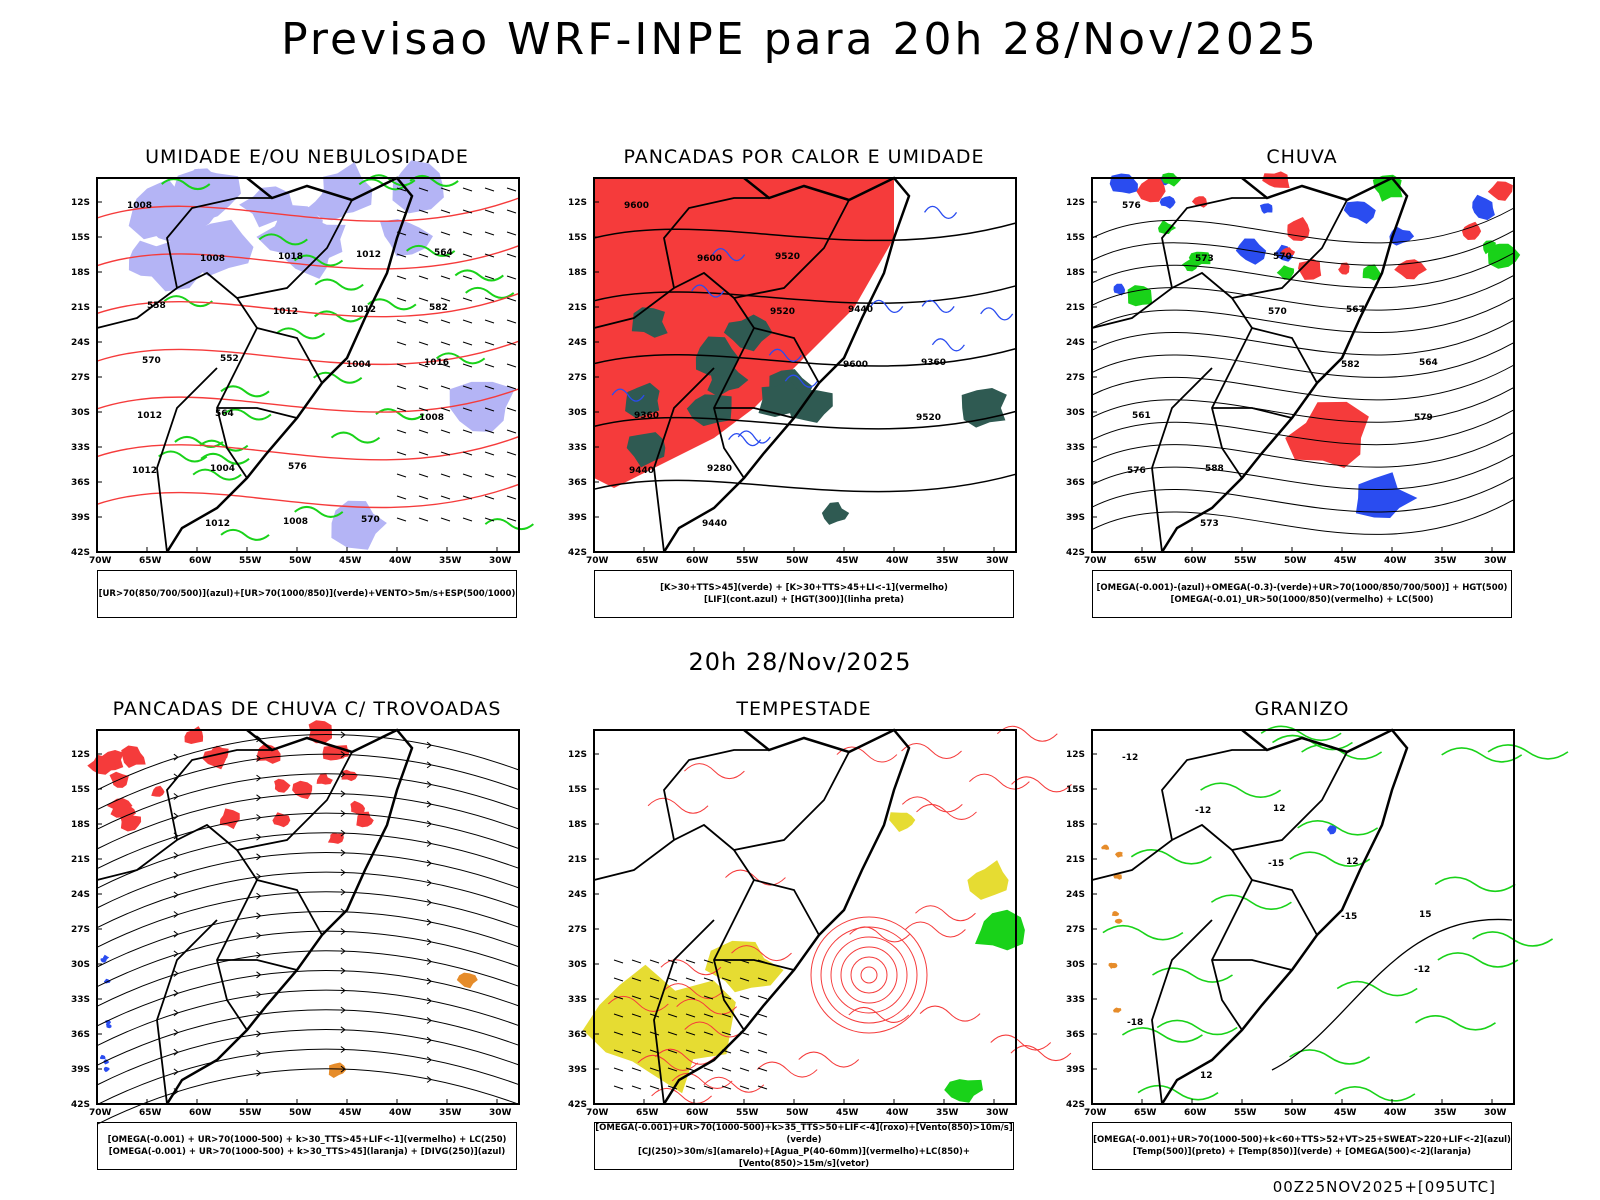 The height and width of the screenshot is (1200, 1600). I want to click on coastline, so click(1284, 364).